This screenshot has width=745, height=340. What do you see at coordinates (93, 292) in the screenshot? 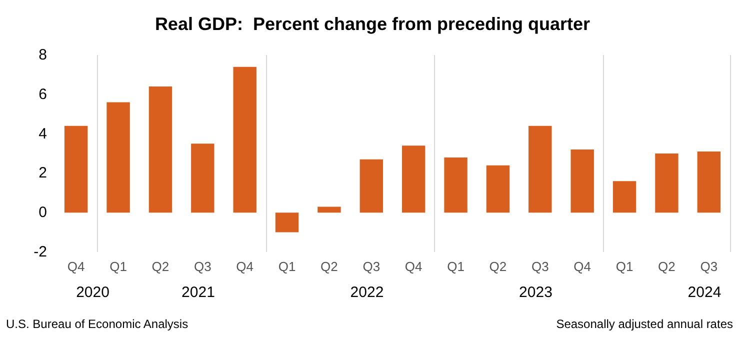
I see `text: 2020` at bounding box center [93, 292].